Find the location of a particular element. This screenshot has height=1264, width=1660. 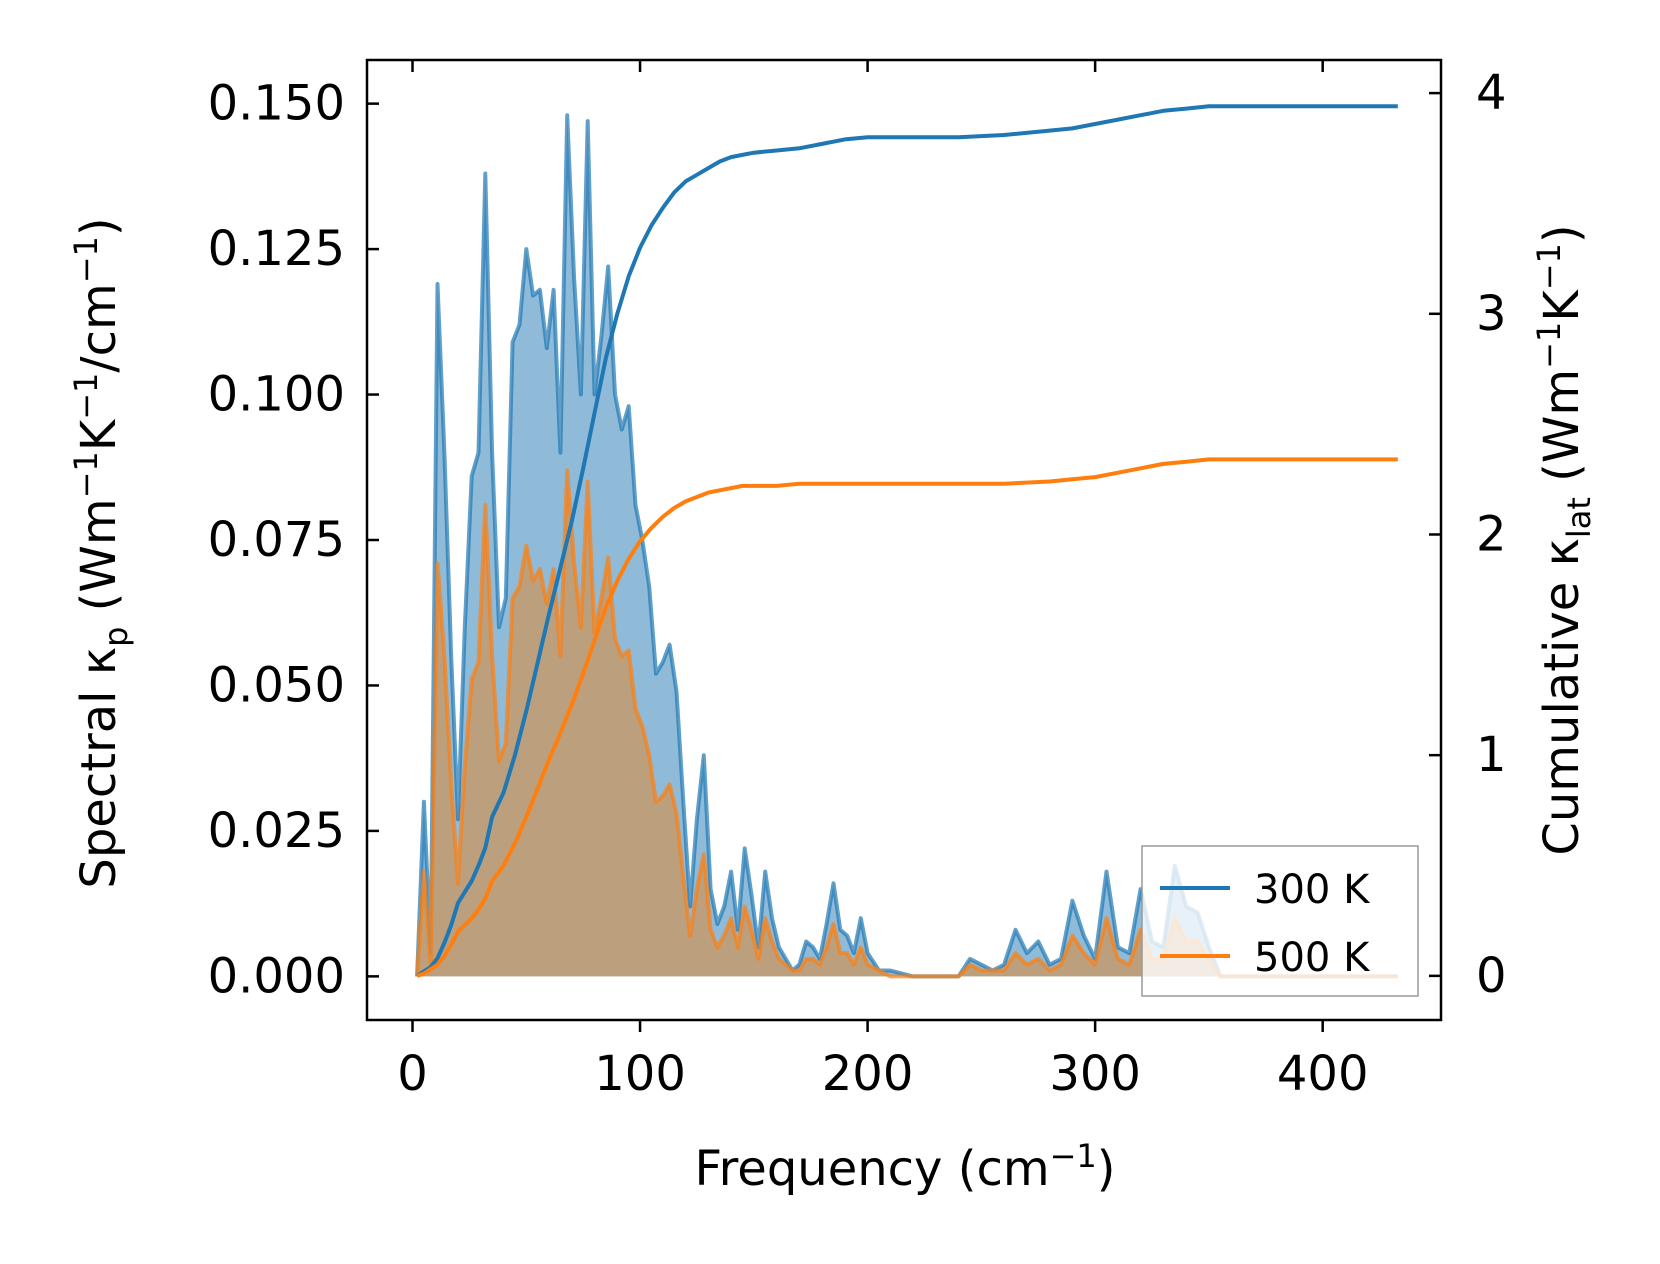

y-left-tick-label: 0.050 is located at coordinates (276, 685).